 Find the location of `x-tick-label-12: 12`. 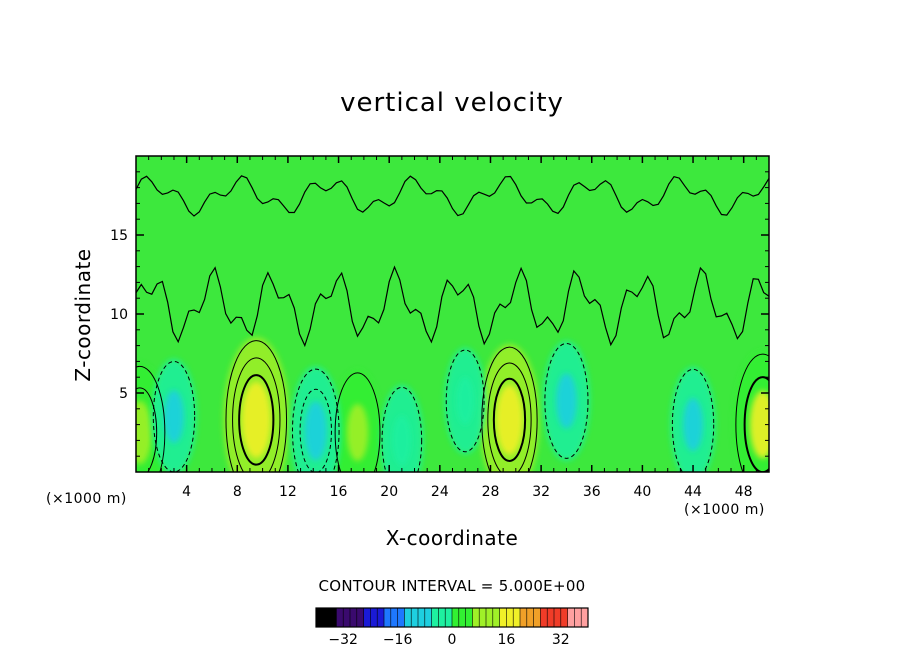

x-tick-label-12: 12 is located at coordinates (288, 492).